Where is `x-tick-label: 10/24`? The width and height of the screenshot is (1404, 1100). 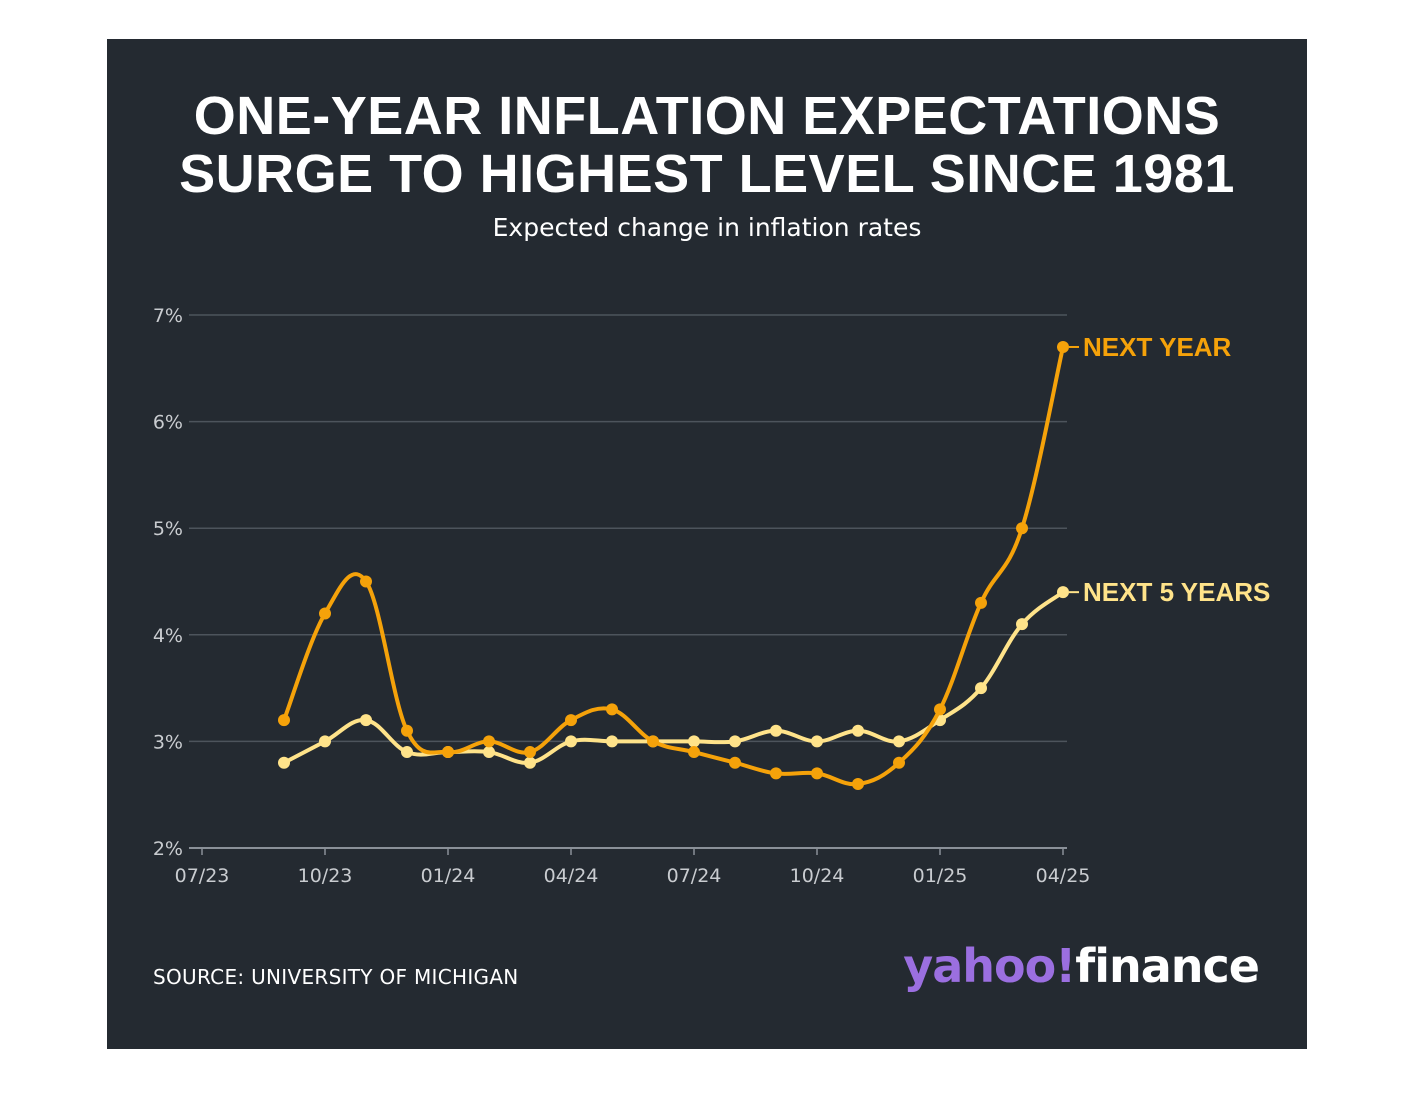 x-tick-label: 10/24 is located at coordinates (817, 876).